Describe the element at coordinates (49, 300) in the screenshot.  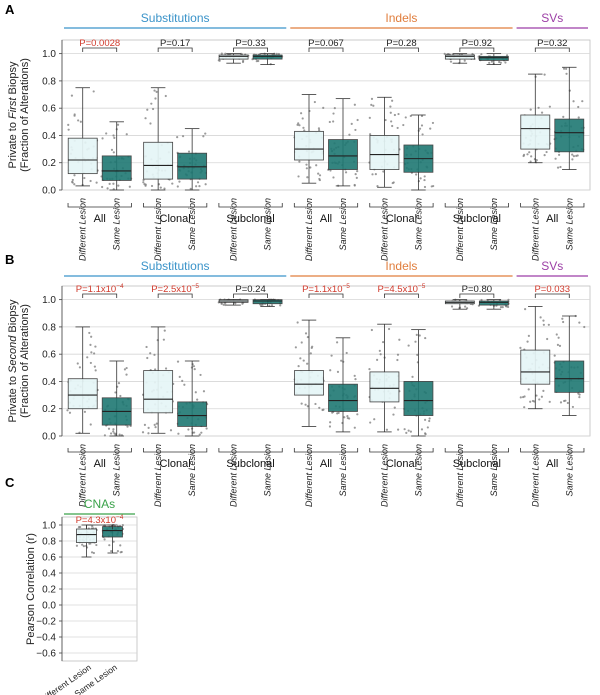
I see `y-tick-label: 1.0` at that location.